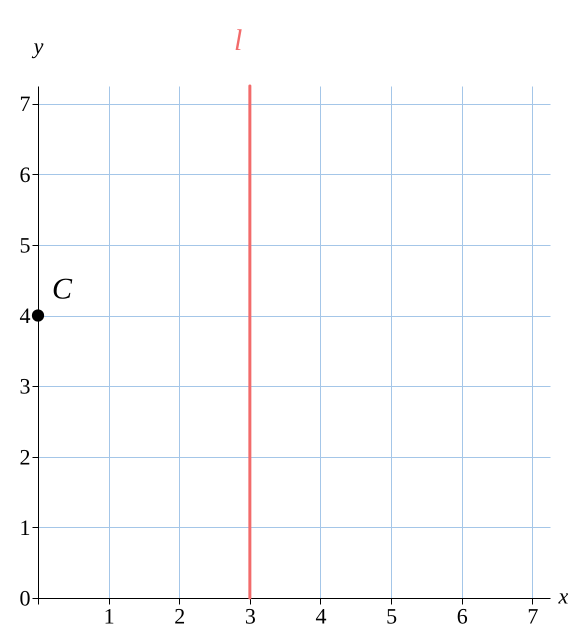  Describe the element at coordinates (25, 174) in the screenshot. I see `y-tick-label: 6` at that location.